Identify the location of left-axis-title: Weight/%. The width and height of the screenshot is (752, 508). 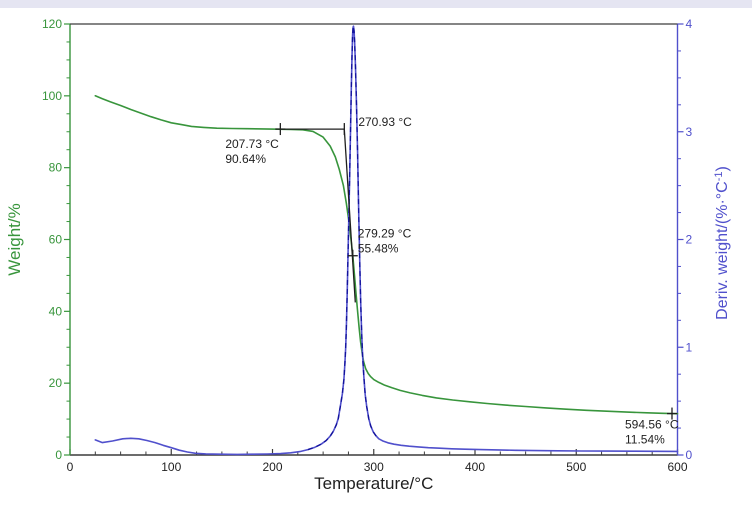
(14, 239).